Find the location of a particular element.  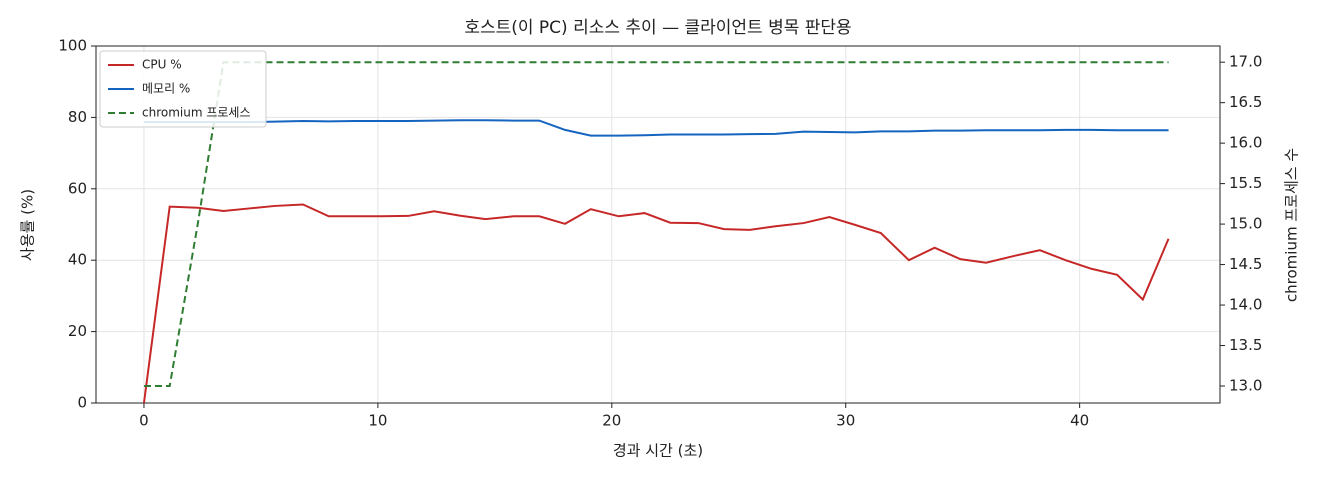

y-tick-label: 60 is located at coordinates (77, 188).